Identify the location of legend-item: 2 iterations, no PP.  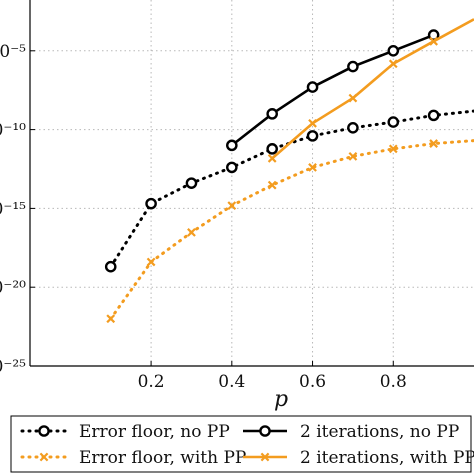
(351, 432).